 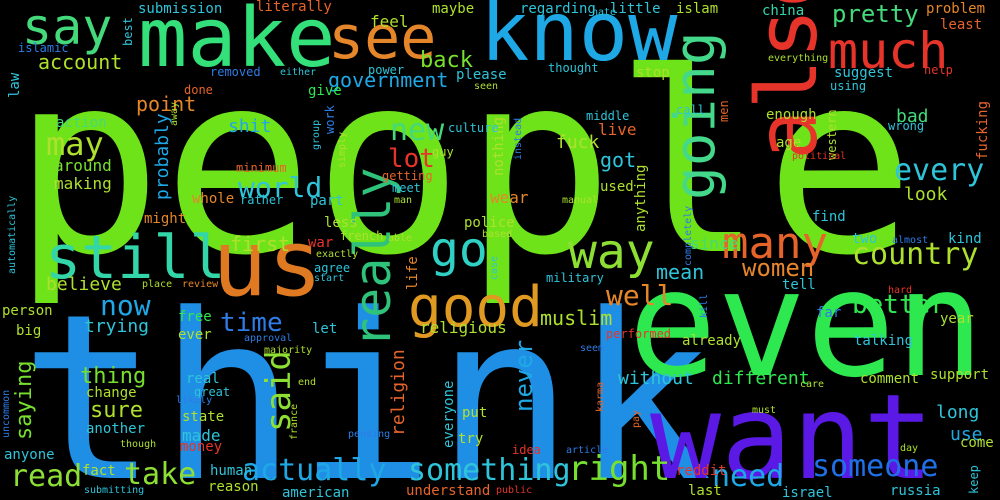 What do you see at coordinates (524, 375) in the screenshot?
I see `word-never: never` at bounding box center [524, 375].